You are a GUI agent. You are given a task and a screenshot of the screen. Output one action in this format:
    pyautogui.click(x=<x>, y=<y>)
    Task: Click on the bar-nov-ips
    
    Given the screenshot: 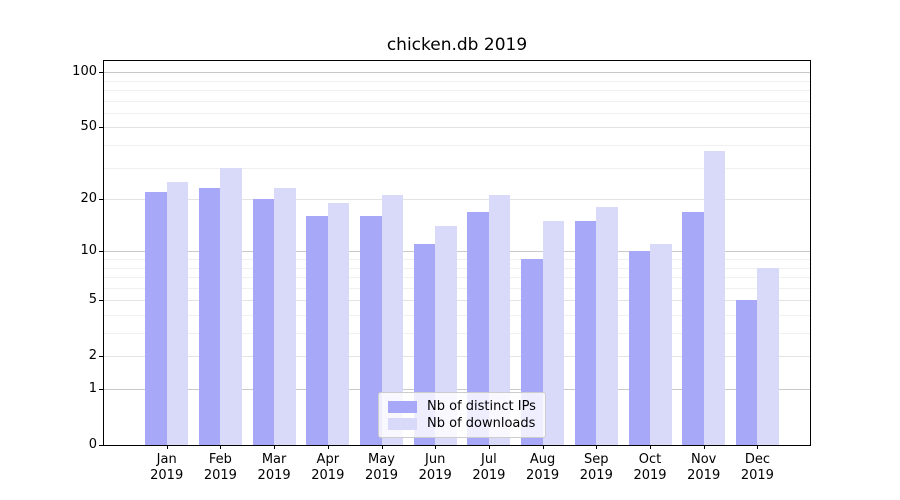 What is the action you would take?
    pyautogui.click(x=693, y=328)
    